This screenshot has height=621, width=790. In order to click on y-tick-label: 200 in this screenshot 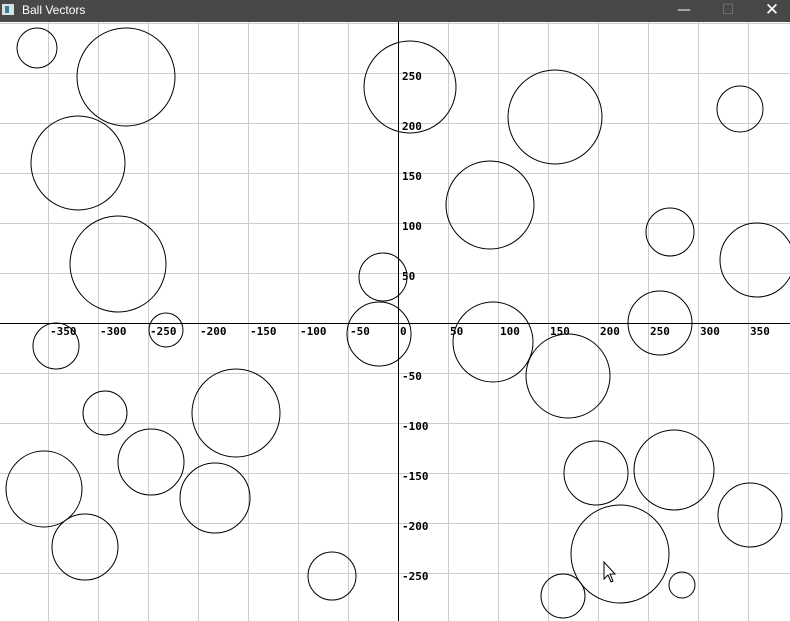, I will do `click(412, 126)`.